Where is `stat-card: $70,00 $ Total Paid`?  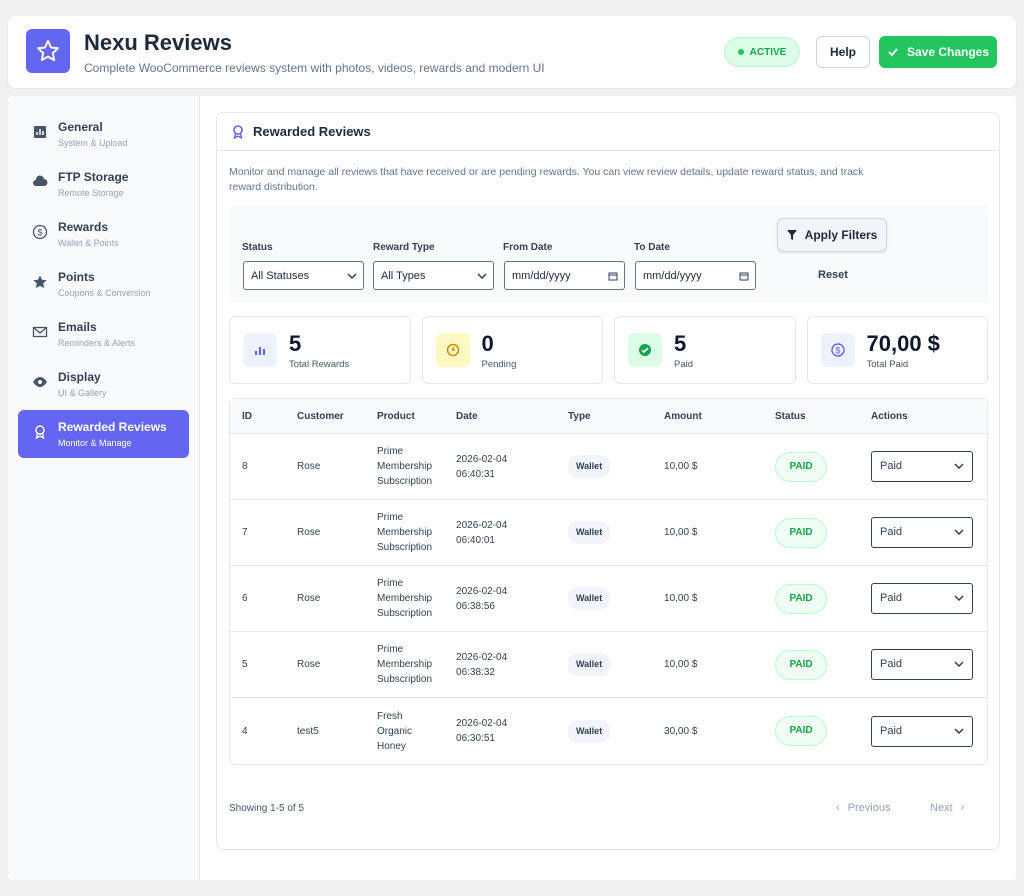 stat-card: $70,00 $ Total Paid is located at coordinates (897, 350).